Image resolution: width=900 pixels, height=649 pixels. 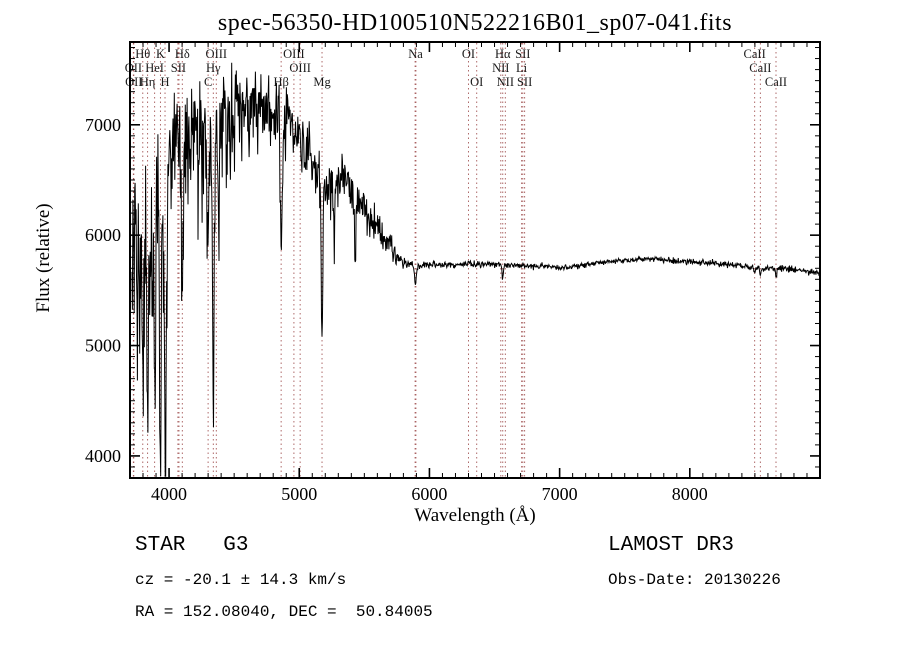 I want to click on spectral-line-label: HeI, so click(x=154, y=68).